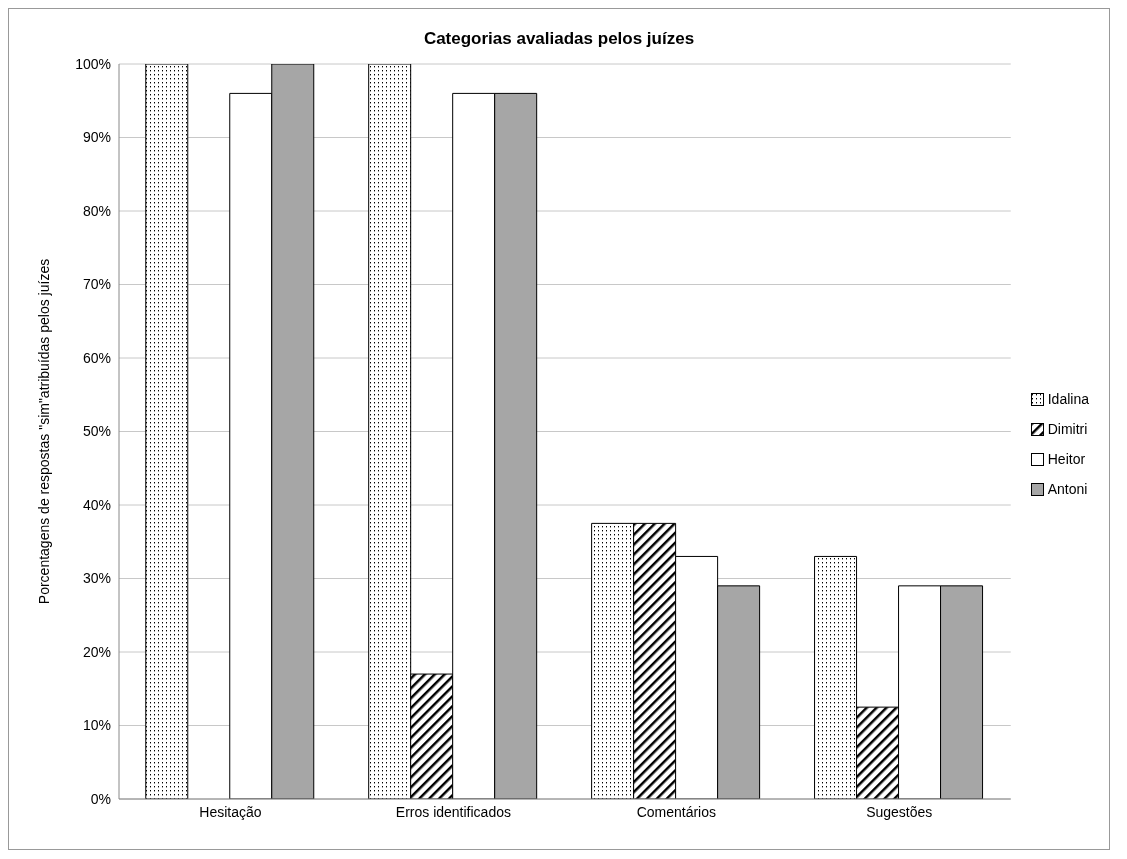  I want to click on bar, so click(167, 431).